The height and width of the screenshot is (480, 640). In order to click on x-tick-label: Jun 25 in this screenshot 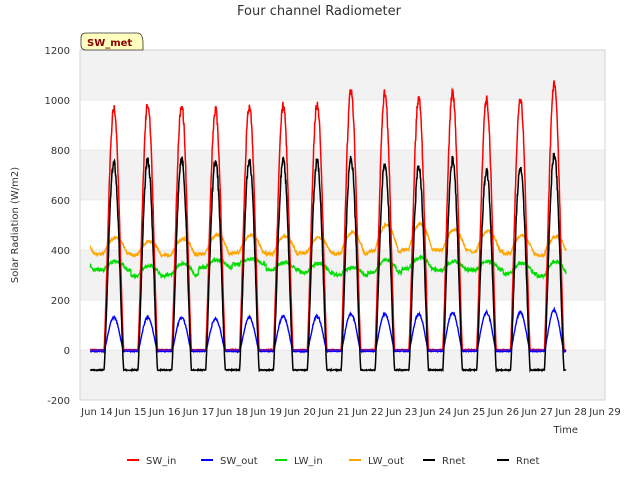, I will do `click(469, 412)`.